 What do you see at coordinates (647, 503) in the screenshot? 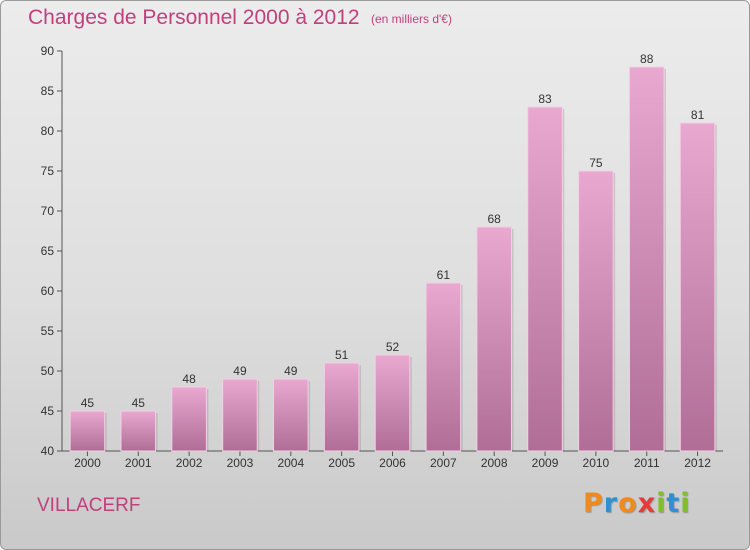
I see `logo-letter: x` at bounding box center [647, 503].